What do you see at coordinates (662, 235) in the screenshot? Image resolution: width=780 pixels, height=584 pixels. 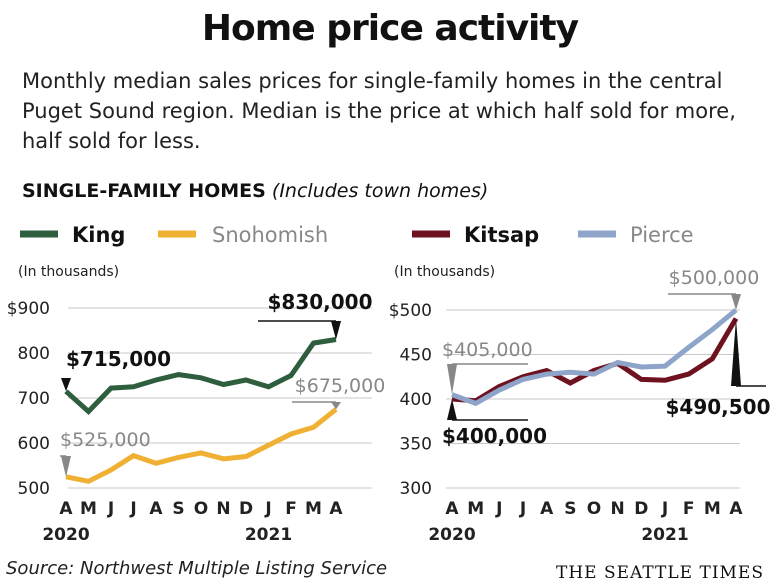 I see `legend-label-pierce: Pierce` at bounding box center [662, 235].